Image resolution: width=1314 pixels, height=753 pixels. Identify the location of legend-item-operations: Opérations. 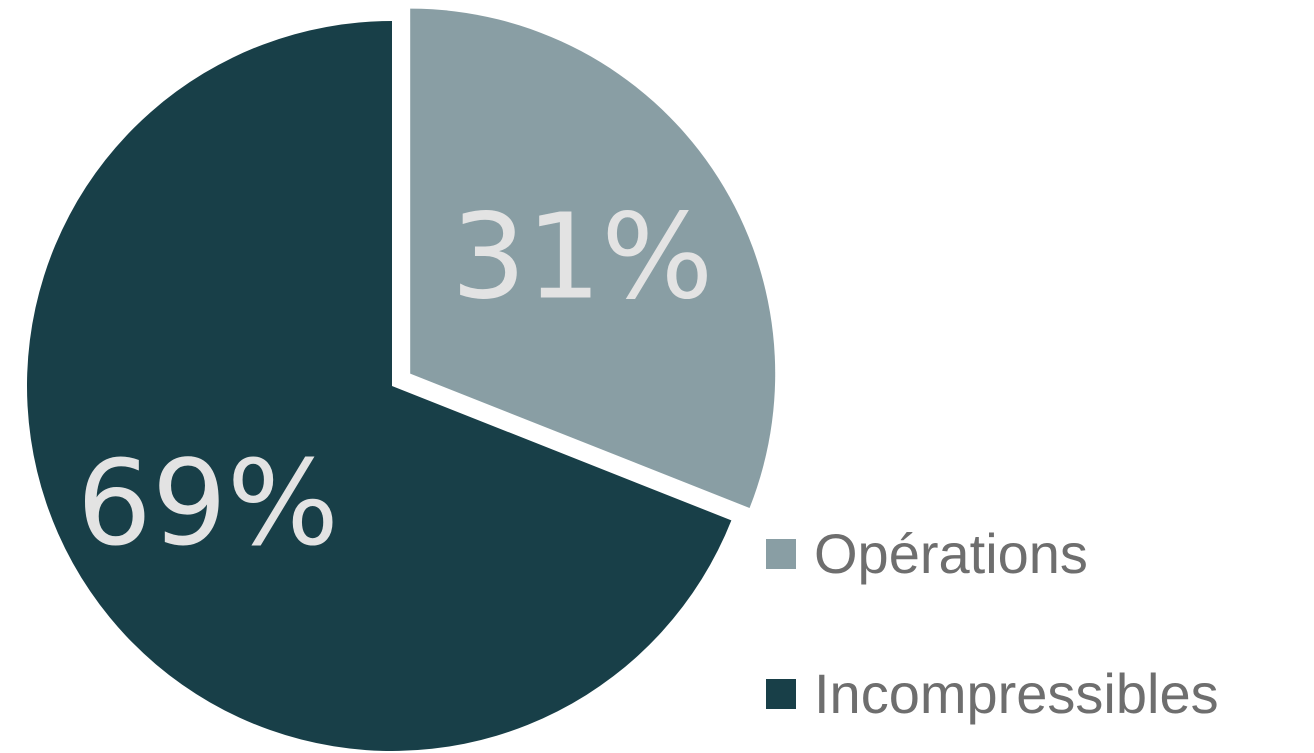
(927, 554).